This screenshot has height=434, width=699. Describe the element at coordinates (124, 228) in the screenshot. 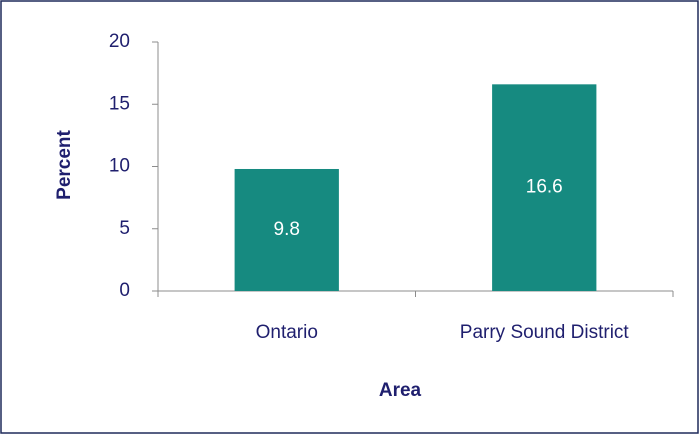

I see `y-tick-label: 5` at that location.